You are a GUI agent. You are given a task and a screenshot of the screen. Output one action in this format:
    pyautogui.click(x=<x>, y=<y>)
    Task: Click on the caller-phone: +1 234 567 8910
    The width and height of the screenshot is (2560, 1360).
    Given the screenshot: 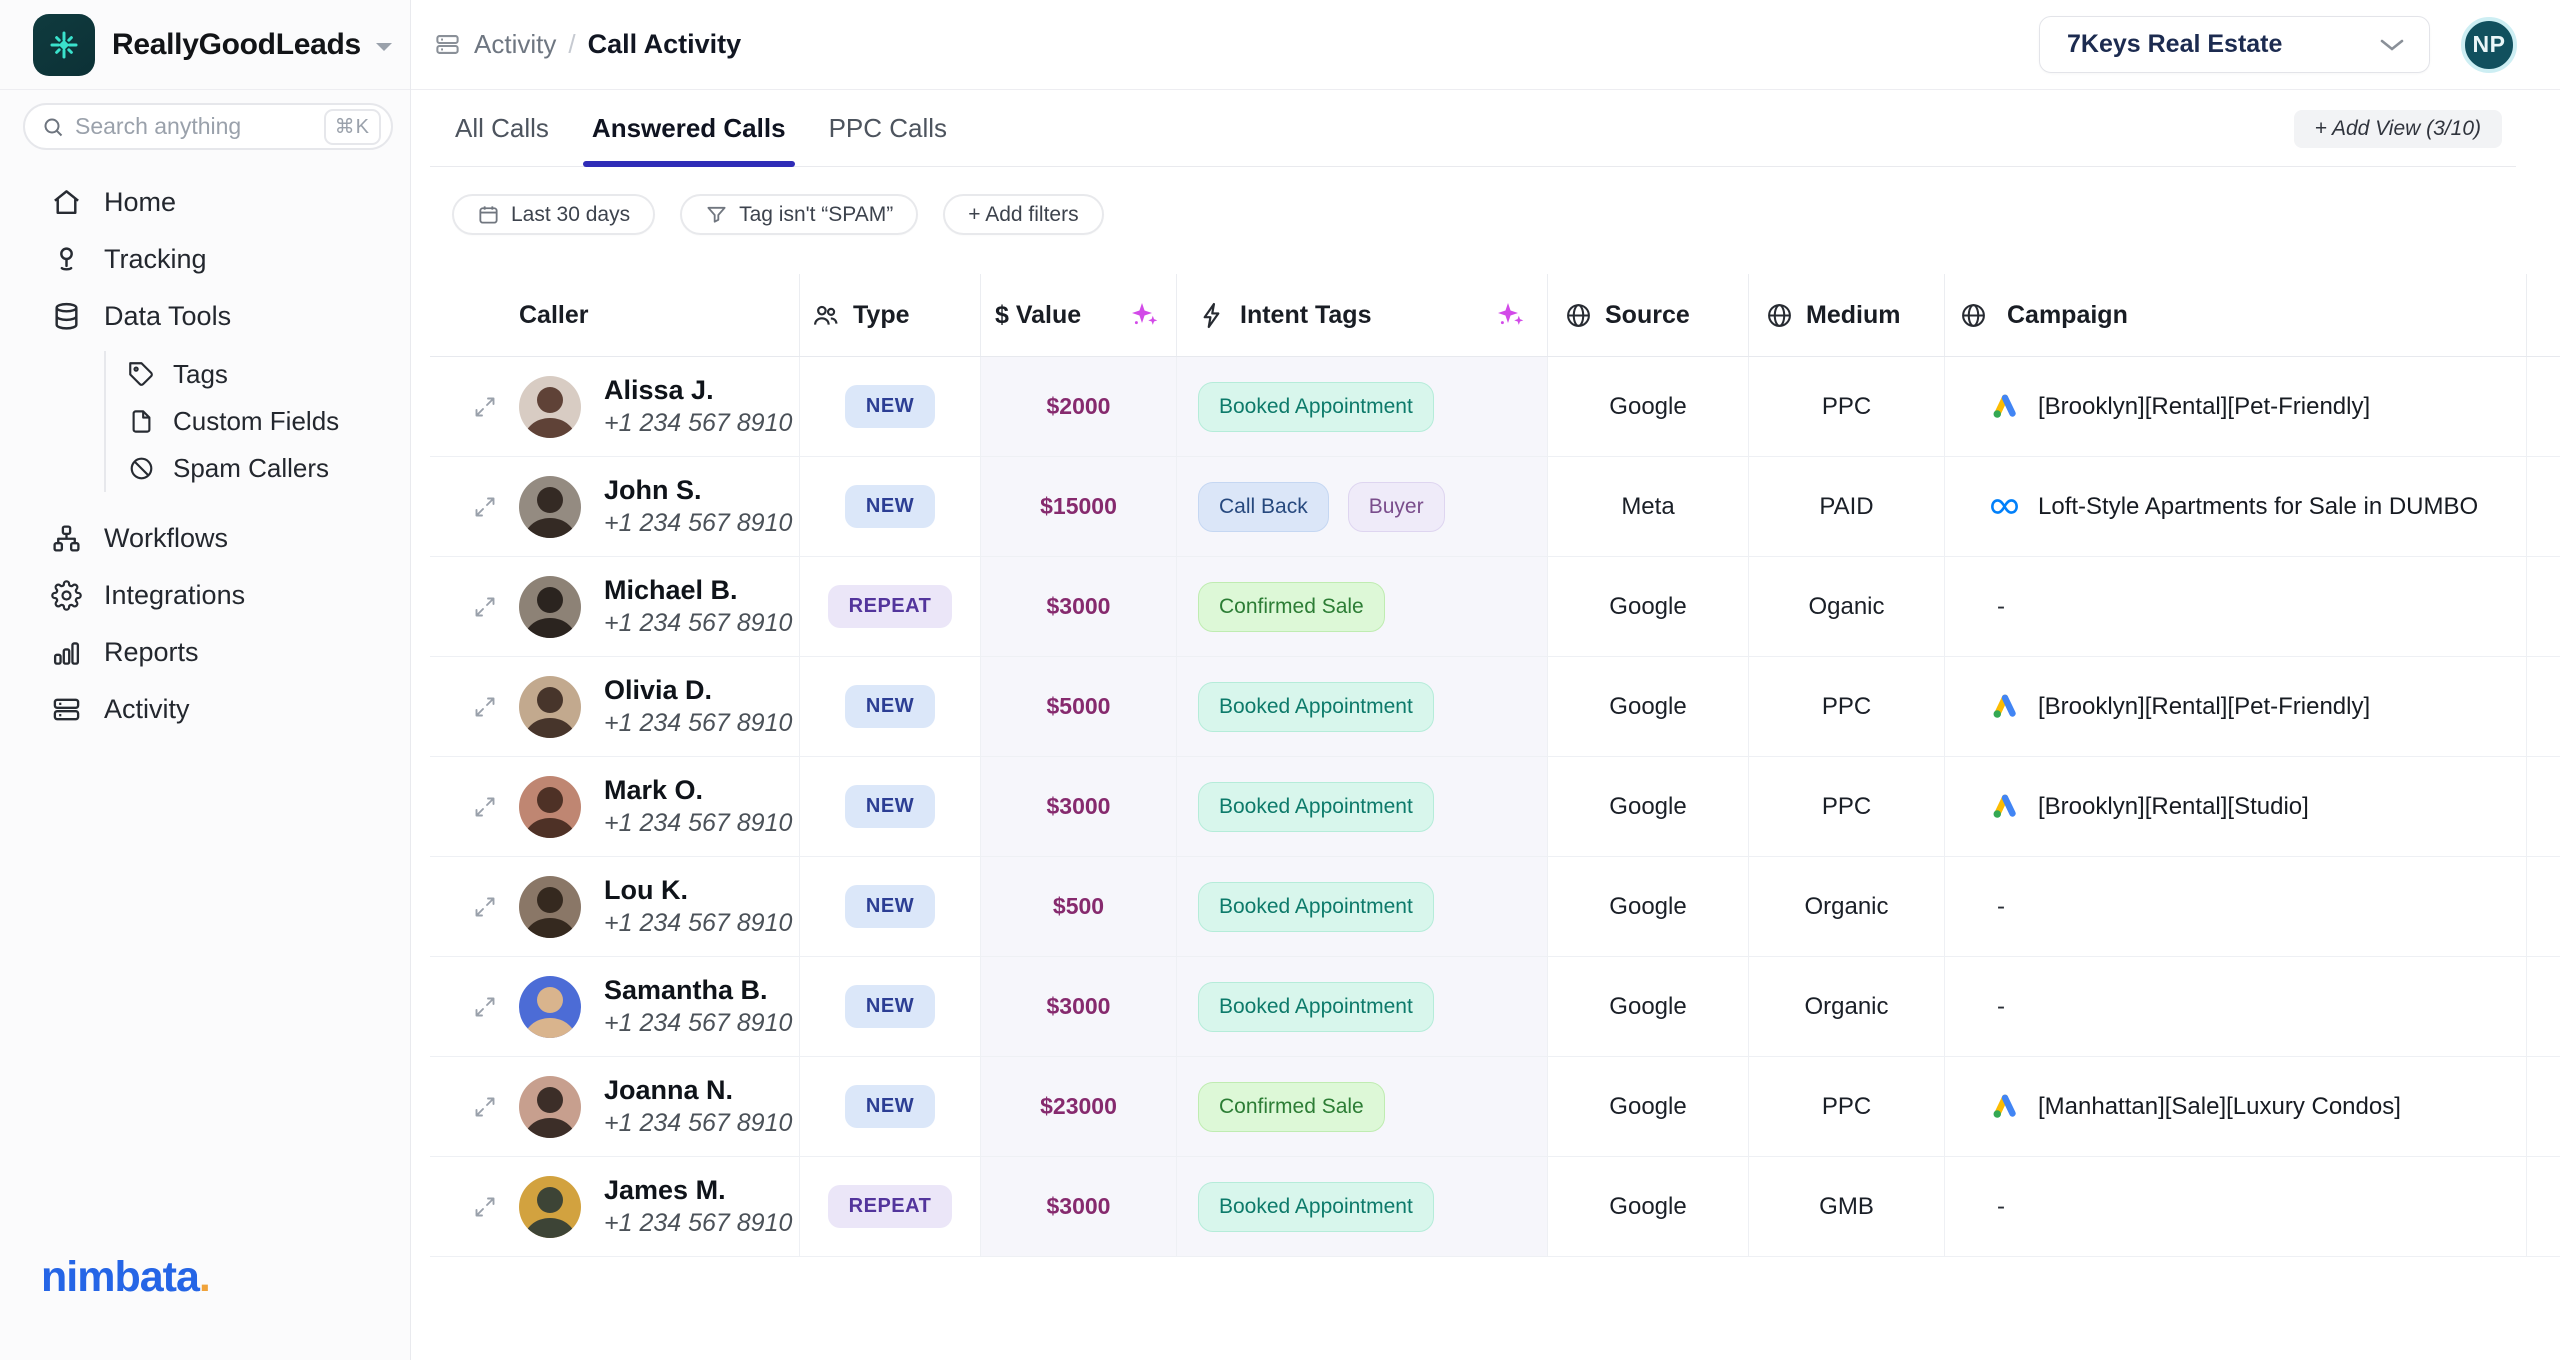 What is the action you would take?
    pyautogui.click(x=698, y=1023)
    